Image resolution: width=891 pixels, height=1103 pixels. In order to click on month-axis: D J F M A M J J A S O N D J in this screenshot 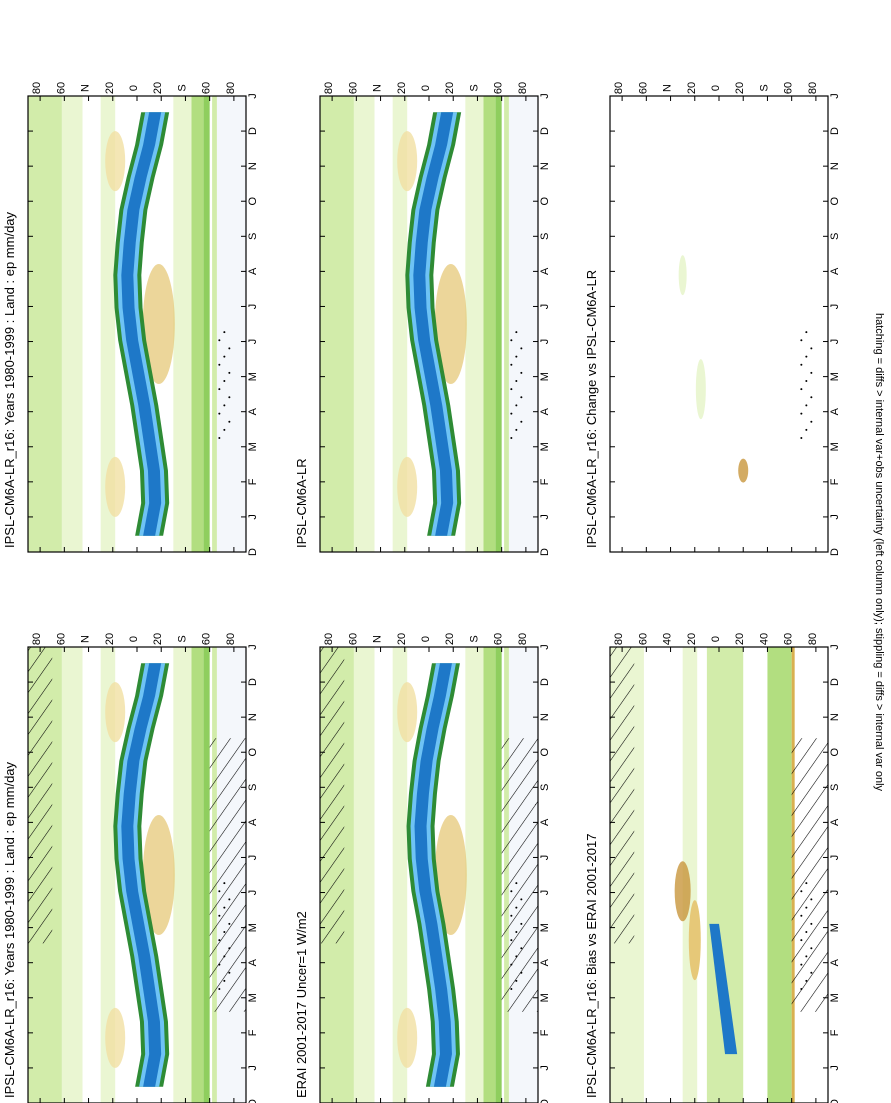, I will do `click(435, 324)`.